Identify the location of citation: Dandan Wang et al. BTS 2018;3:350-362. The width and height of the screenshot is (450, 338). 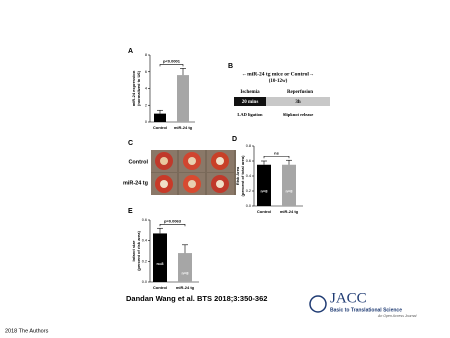
(196, 298).